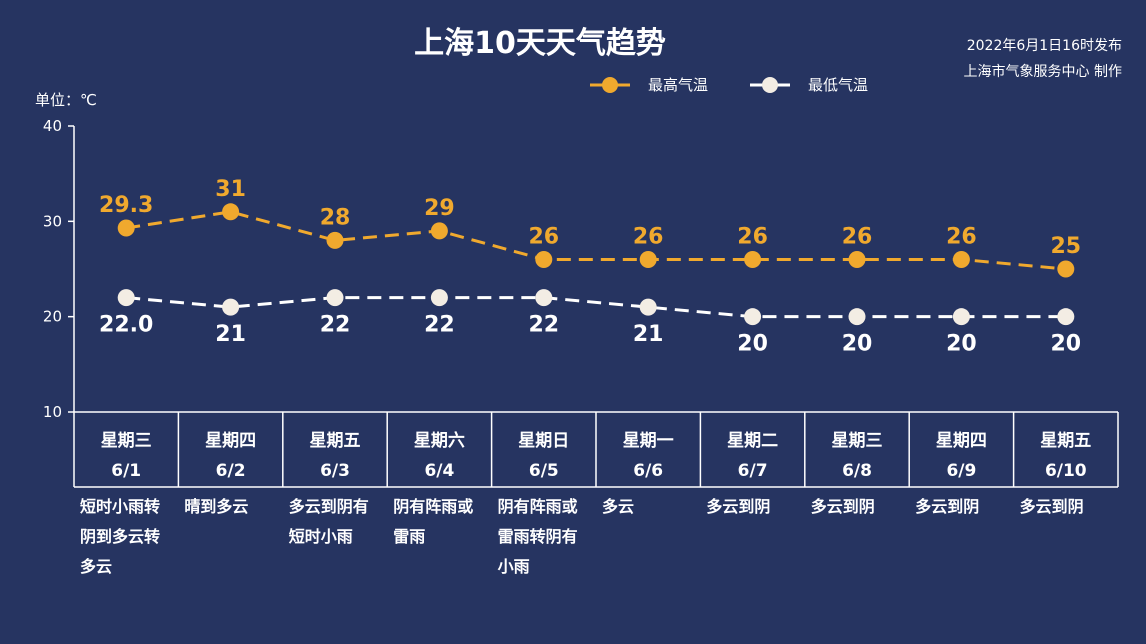 This screenshot has height=644, width=1146. I want to click on high-temp-label: 25, so click(1065, 246).